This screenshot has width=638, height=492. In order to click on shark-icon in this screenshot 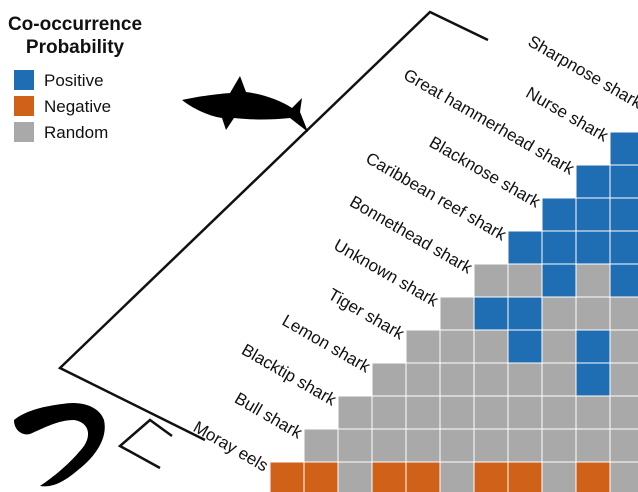, I will do `click(245, 104)`.